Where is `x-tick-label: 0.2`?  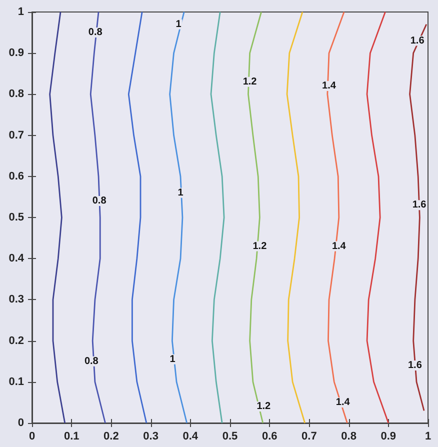
x-tick-label: 0.2 is located at coordinates (111, 436).